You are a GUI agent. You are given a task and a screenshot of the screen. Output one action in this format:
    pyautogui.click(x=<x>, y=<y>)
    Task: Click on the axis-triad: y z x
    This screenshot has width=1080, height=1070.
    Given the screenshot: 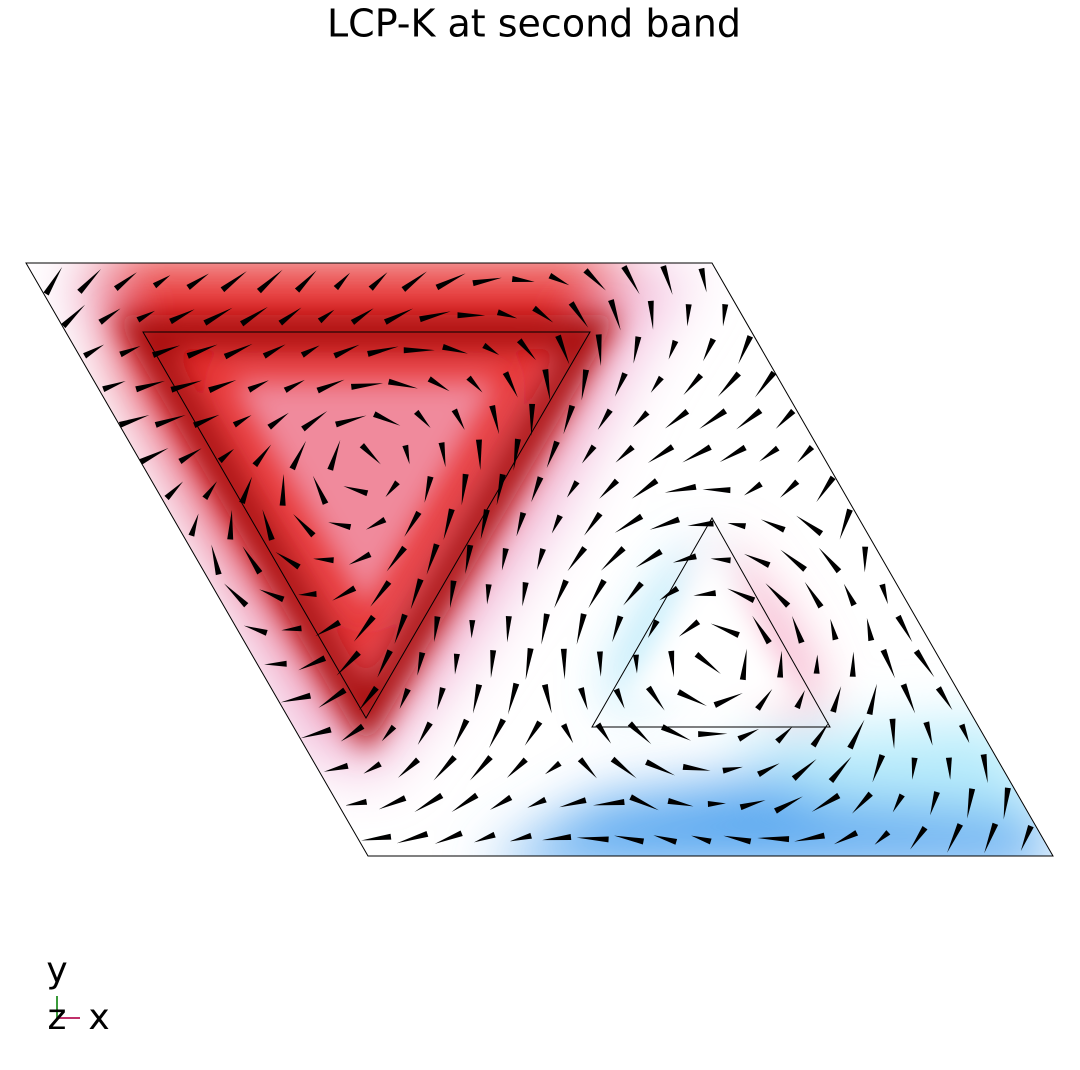 What is the action you would take?
    pyautogui.click(x=77, y=994)
    